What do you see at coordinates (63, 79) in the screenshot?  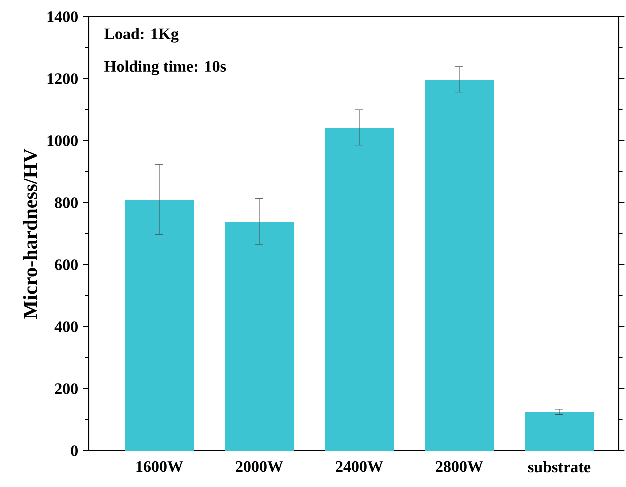 I see `y-tick-label: 1200` at bounding box center [63, 79].